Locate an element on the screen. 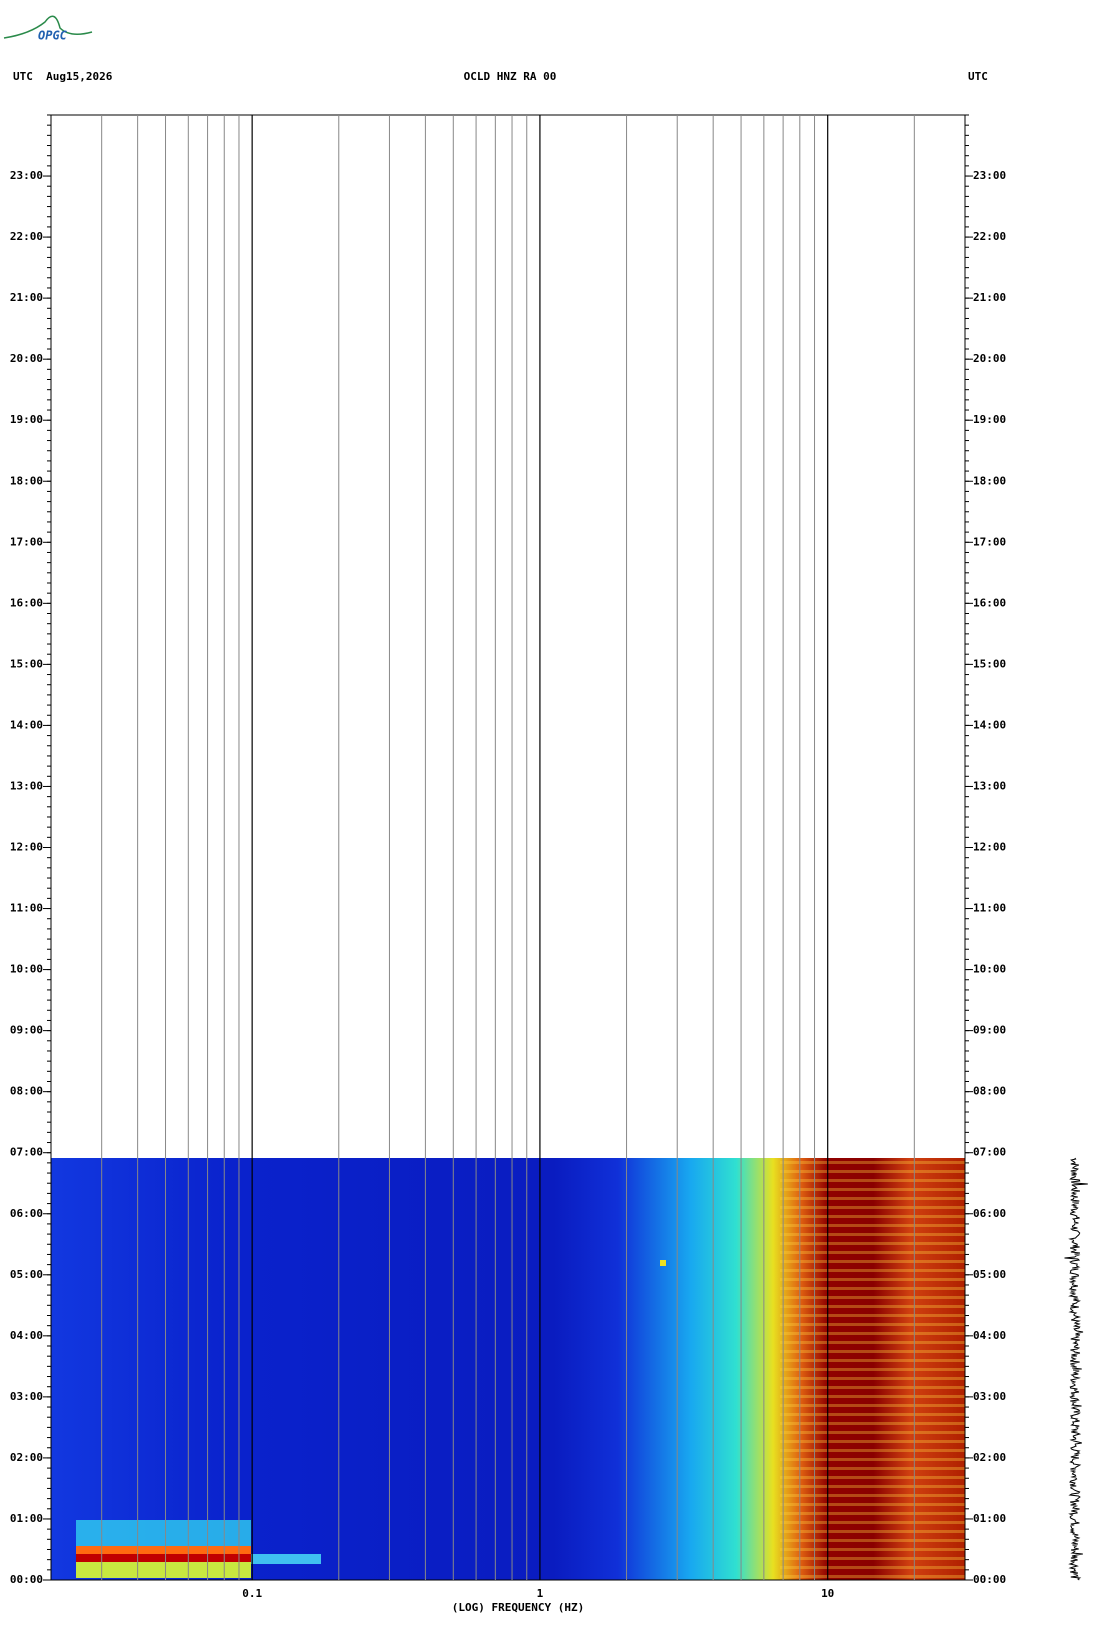 This screenshot has width=1102, height=1634. left-header: UTC Aug15,2026 is located at coordinates (63, 76).